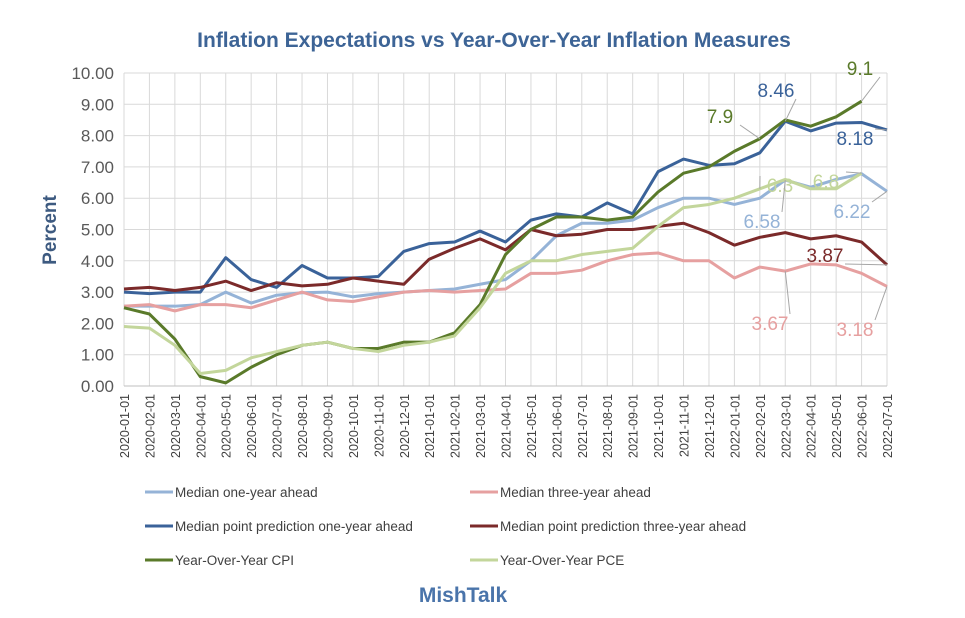  Describe the element at coordinates (97, 355) in the screenshot. I see `y-tick-label: 1.00` at that location.